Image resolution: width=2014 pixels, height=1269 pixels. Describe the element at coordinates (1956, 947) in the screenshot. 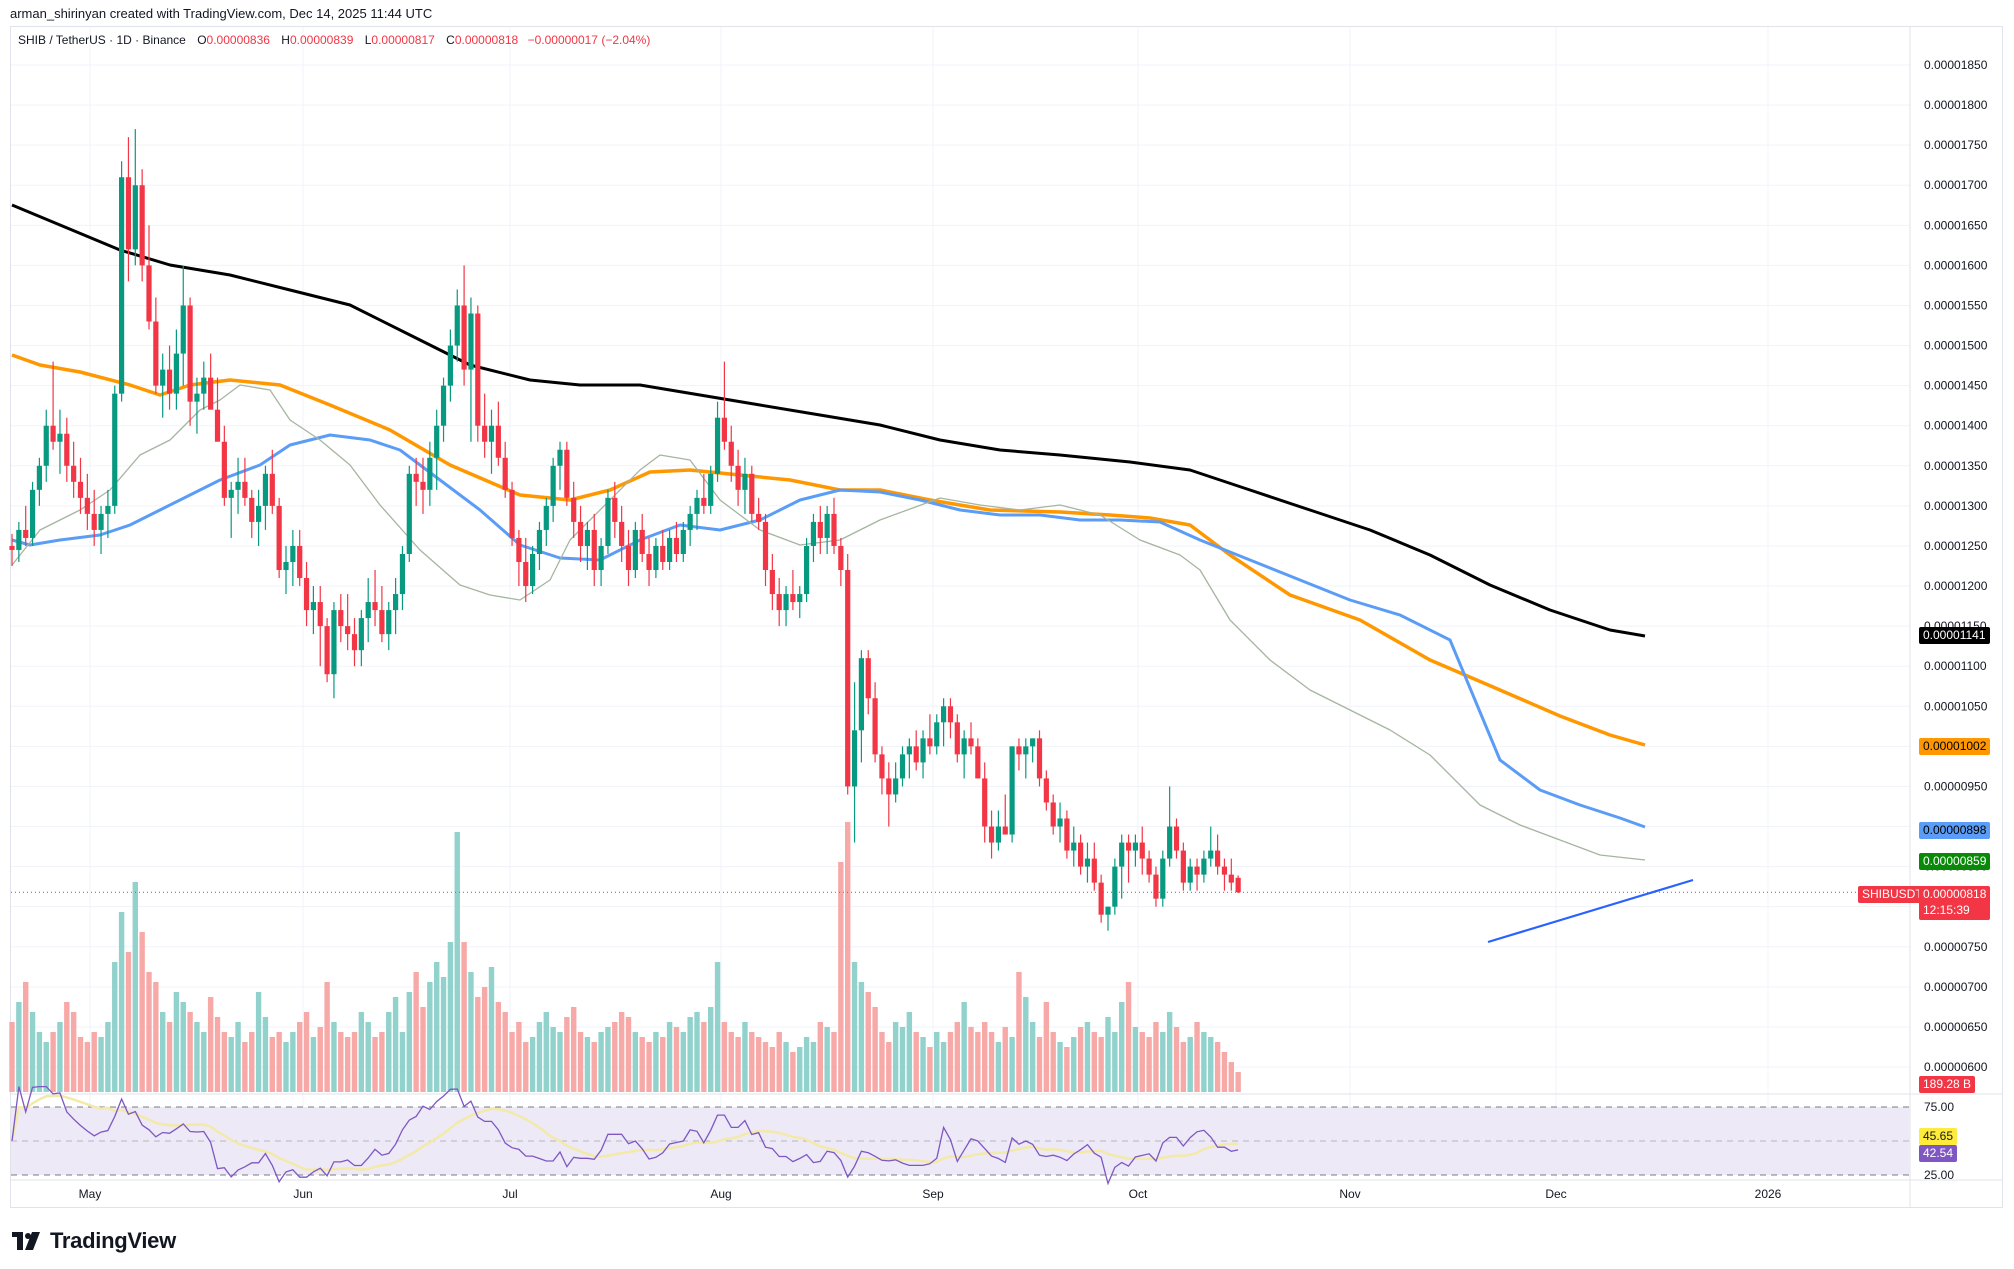

I see `price-axis-label: 0.00000750` at that location.